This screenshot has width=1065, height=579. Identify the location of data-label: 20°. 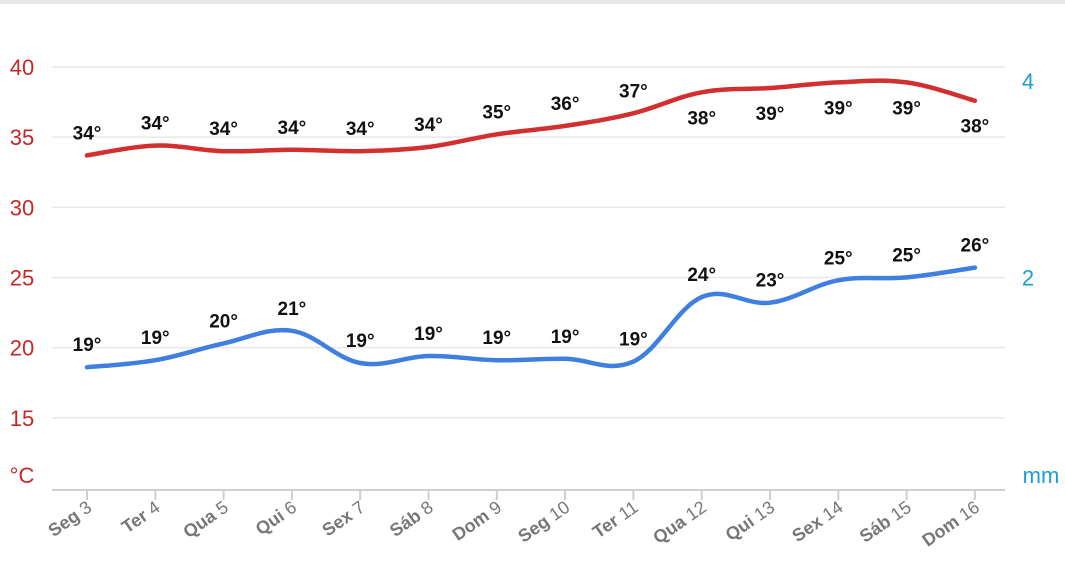
(223, 321).